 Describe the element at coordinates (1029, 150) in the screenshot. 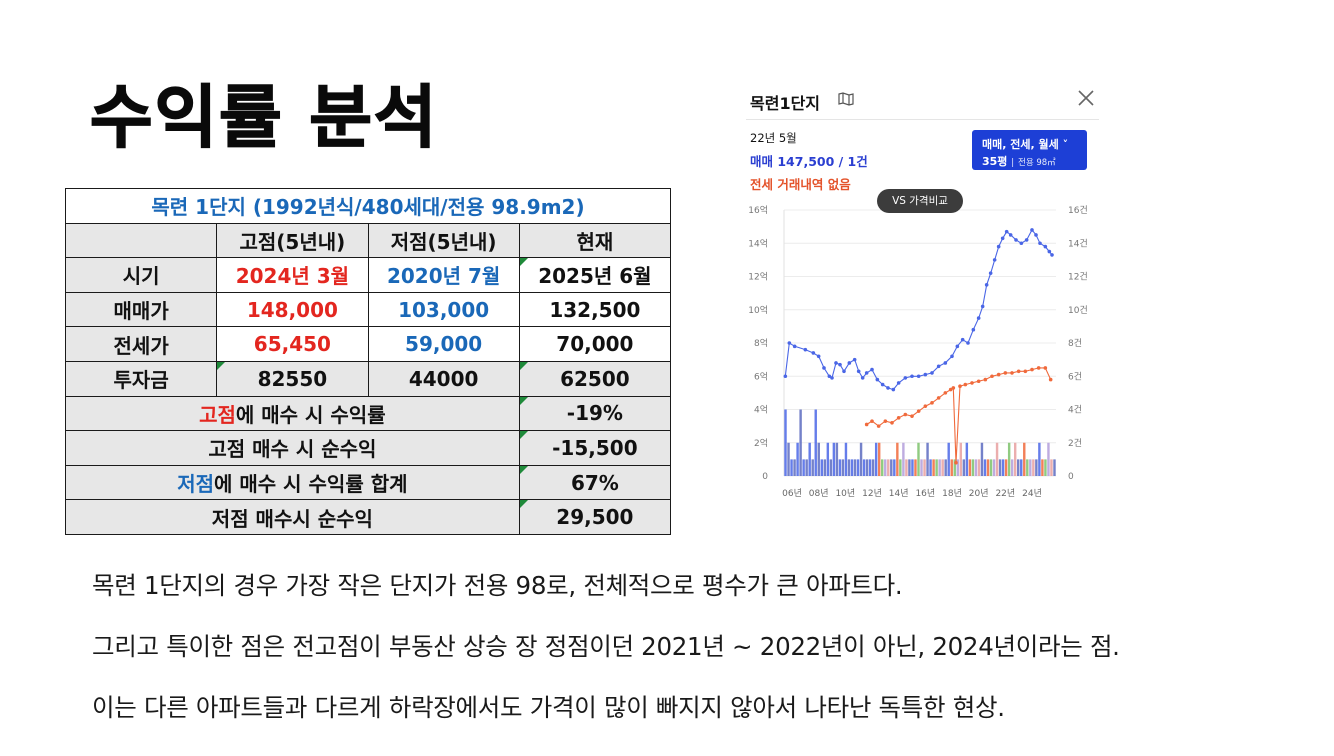

I see `trade-type-filter-button: 매매, 전세, 월세 ˅ 35평 | 전용 98㎡` at that location.